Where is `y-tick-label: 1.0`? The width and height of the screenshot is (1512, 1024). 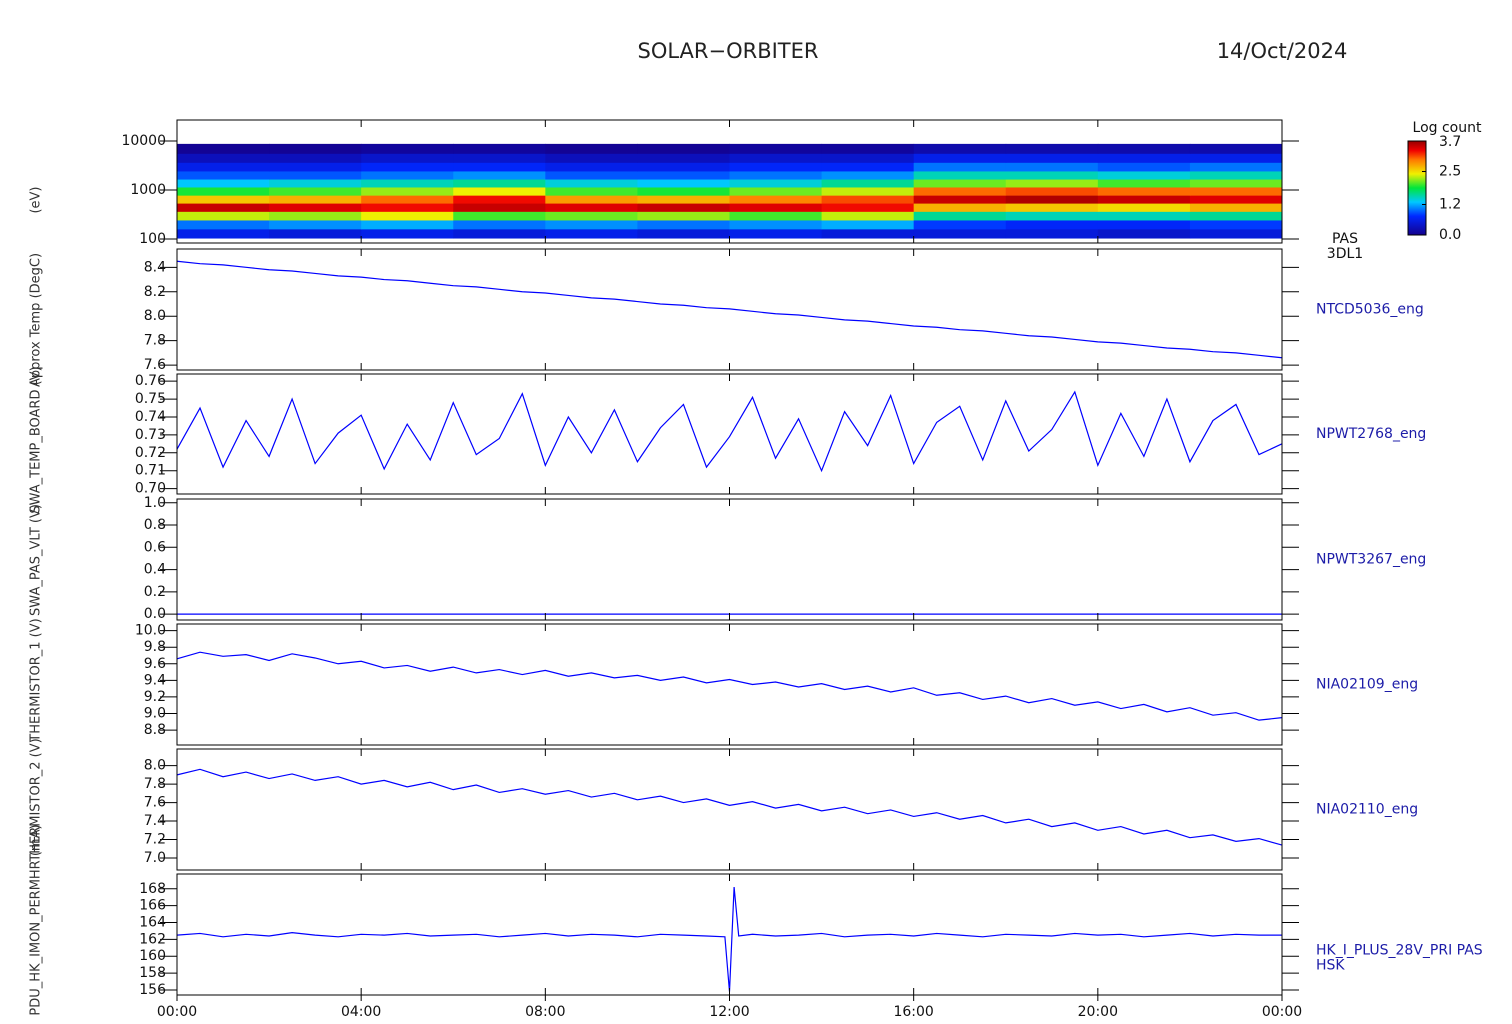 y-tick-label: 1.0 is located at coordinates (155, 503).